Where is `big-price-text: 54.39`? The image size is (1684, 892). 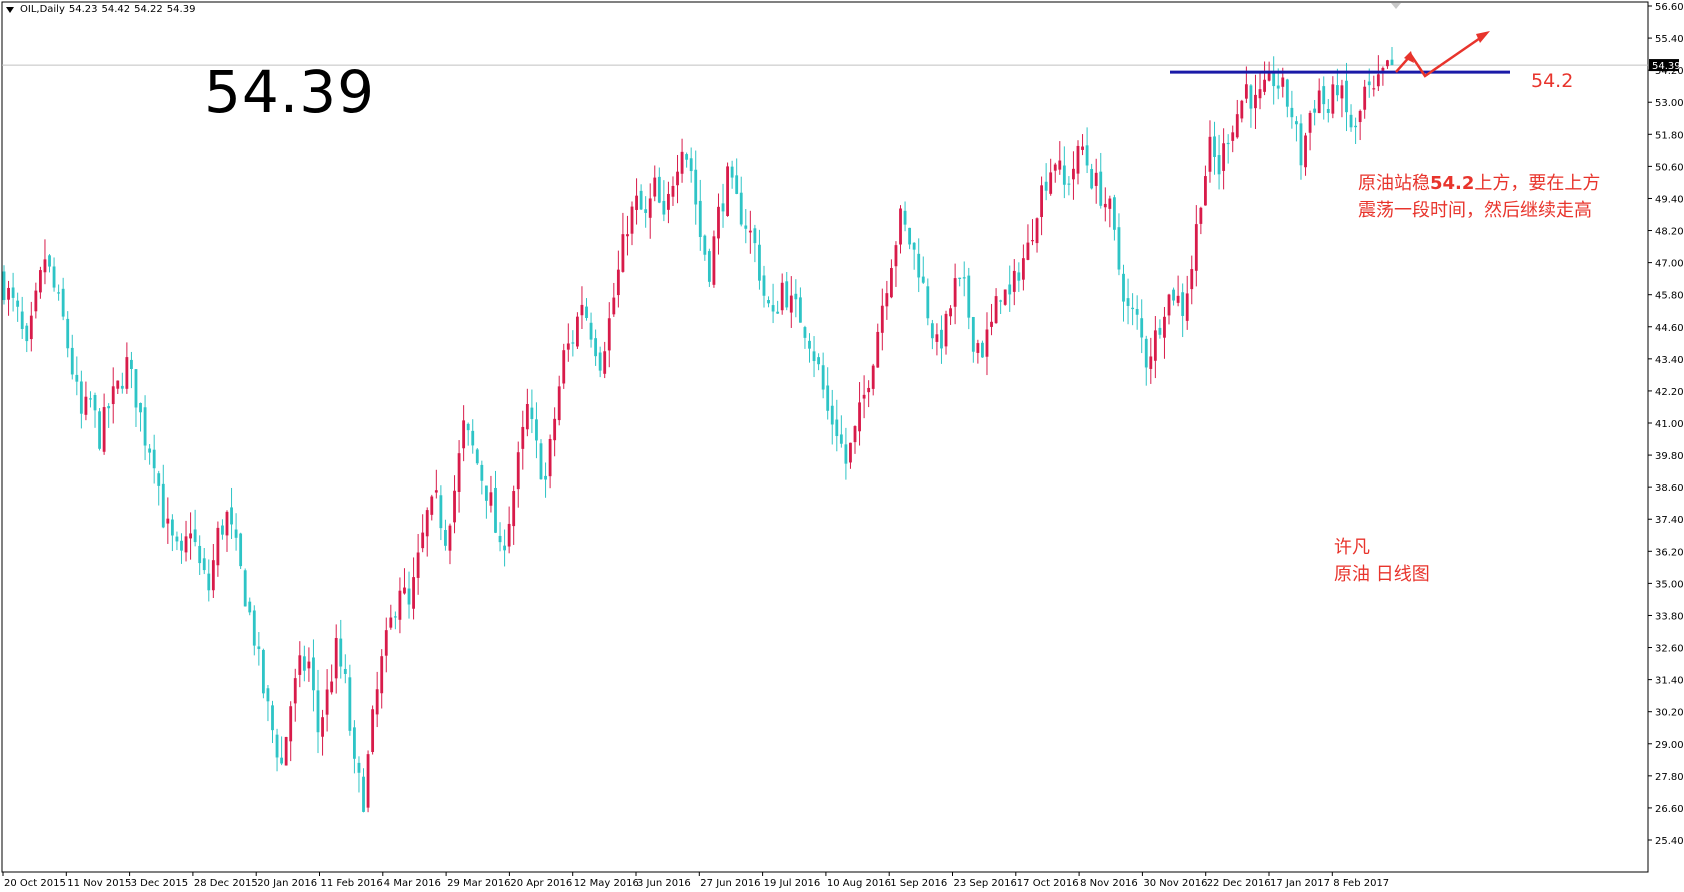
big-price-text: 54.39 is located at coordinates (290, 92).